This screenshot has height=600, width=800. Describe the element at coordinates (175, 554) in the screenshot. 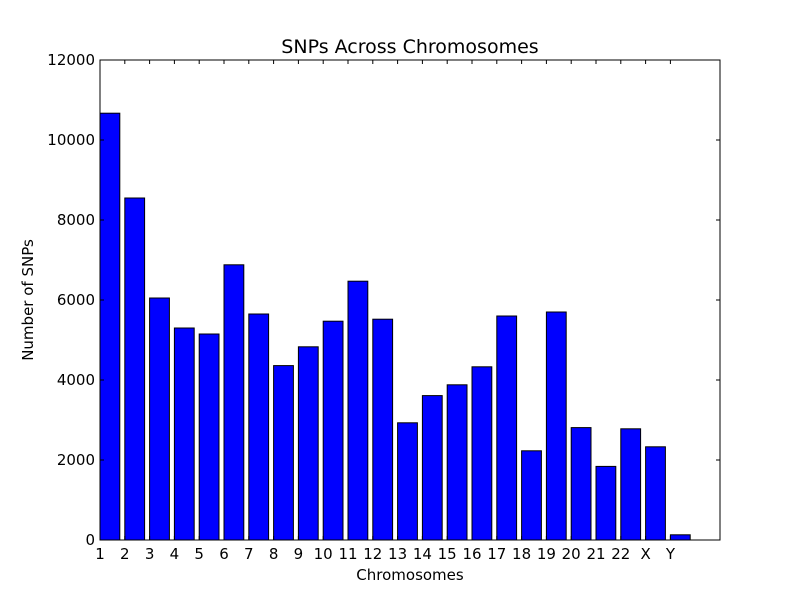

I see `x-tick-label: 4` at that location.